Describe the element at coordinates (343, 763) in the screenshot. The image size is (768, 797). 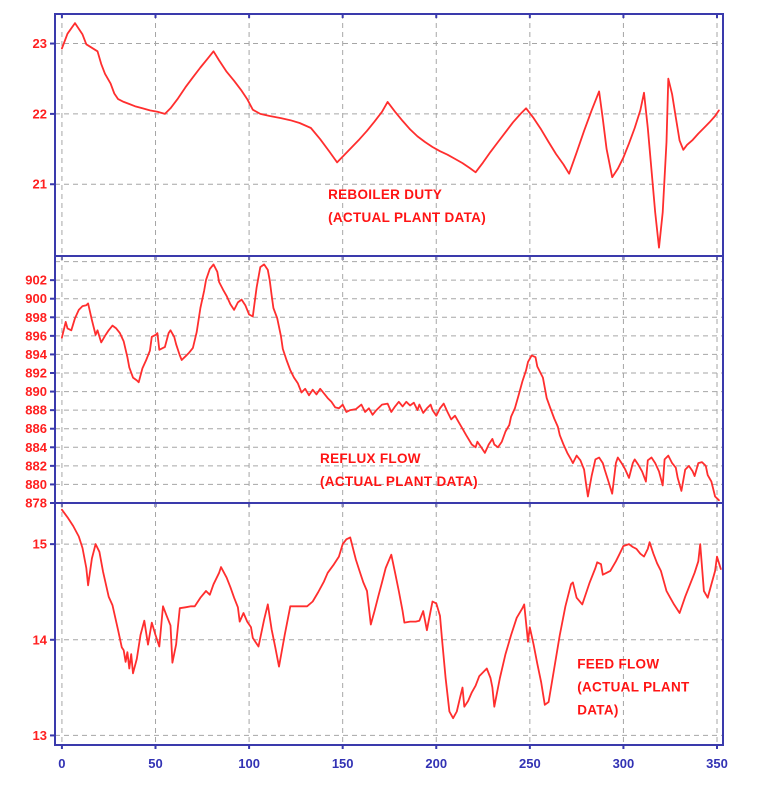
I see `x-tick-label: 150` at that location.